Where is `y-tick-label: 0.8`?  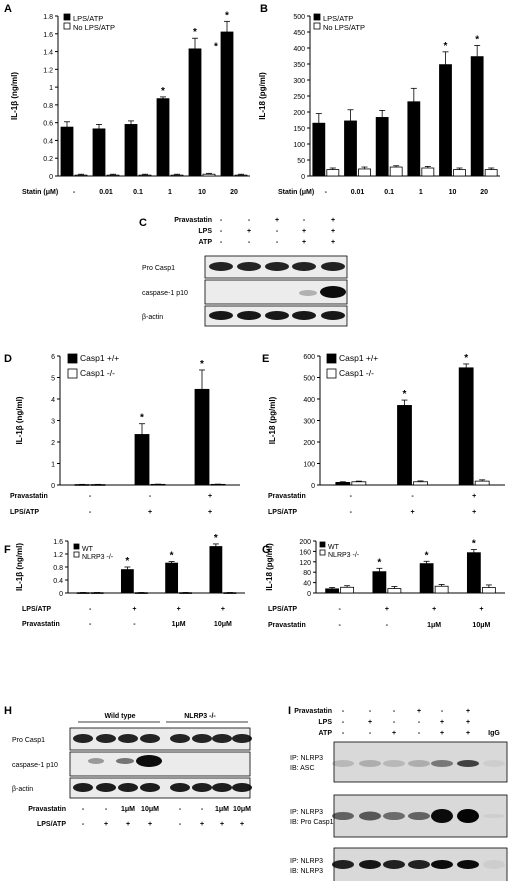
y-tick-label: 0.8 is located at coordinates (58, 568).